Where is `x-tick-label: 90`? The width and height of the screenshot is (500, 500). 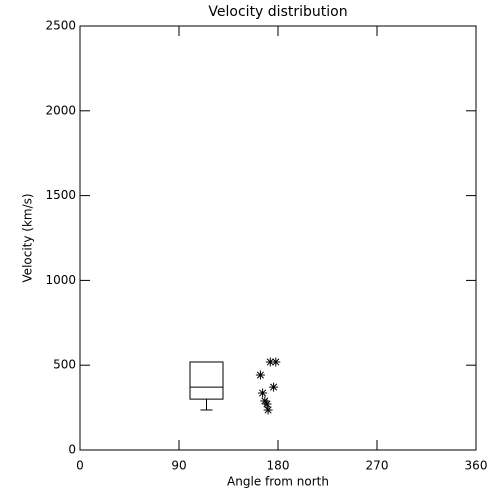
x-tick-label: 90 is located at coordinates (178, 466).